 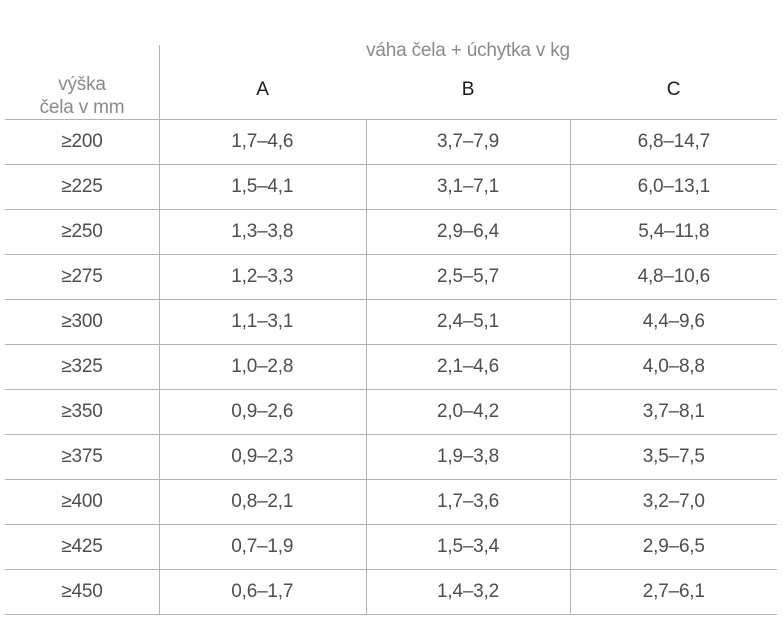 I want to click on row-header-height: ≥250, so click(x=82, y=231).